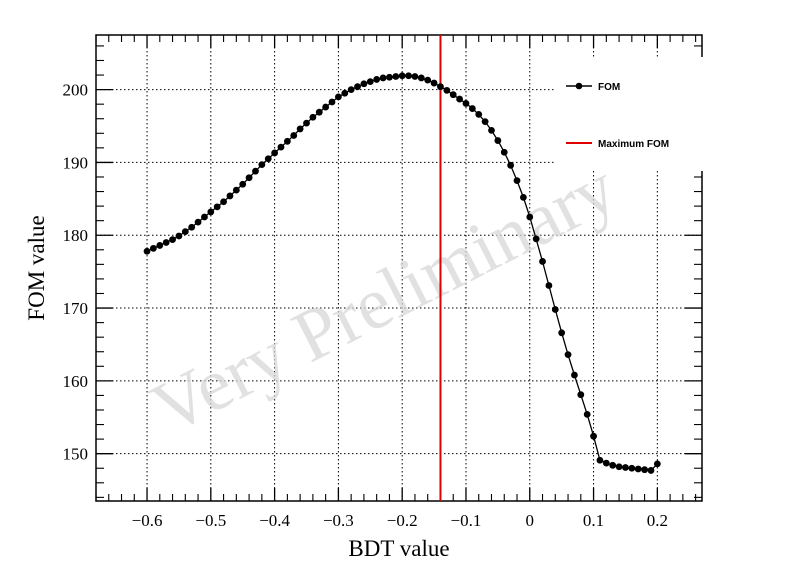  I want to click on x-tick-label: −0.3, so click(338, 520).